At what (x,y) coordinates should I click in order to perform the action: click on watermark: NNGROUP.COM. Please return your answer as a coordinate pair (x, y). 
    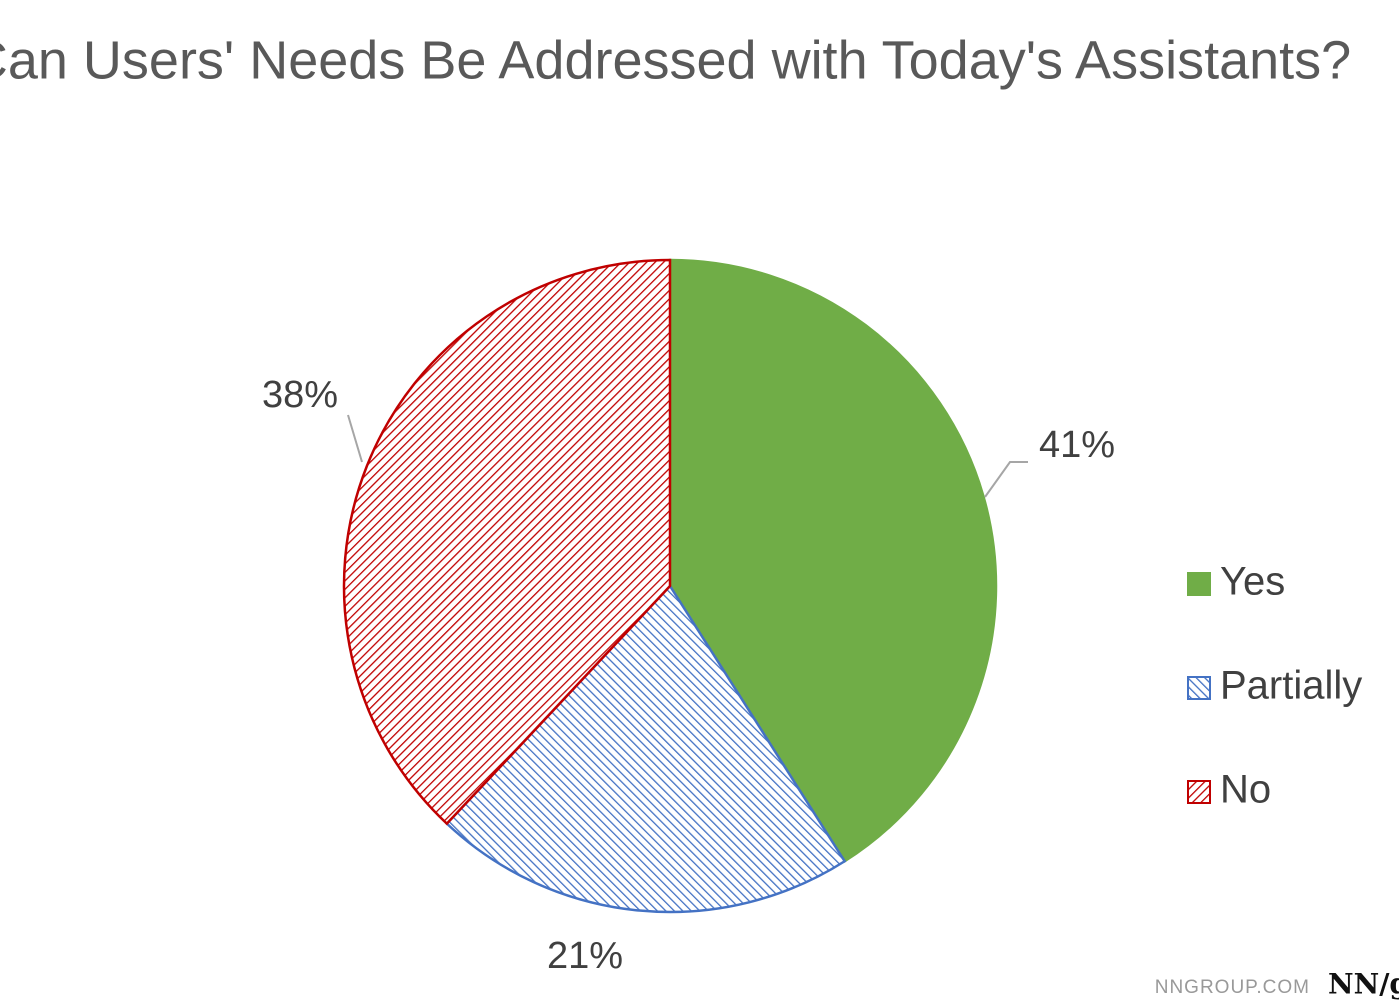
    Looking at the image, I should click on (1232, 987).